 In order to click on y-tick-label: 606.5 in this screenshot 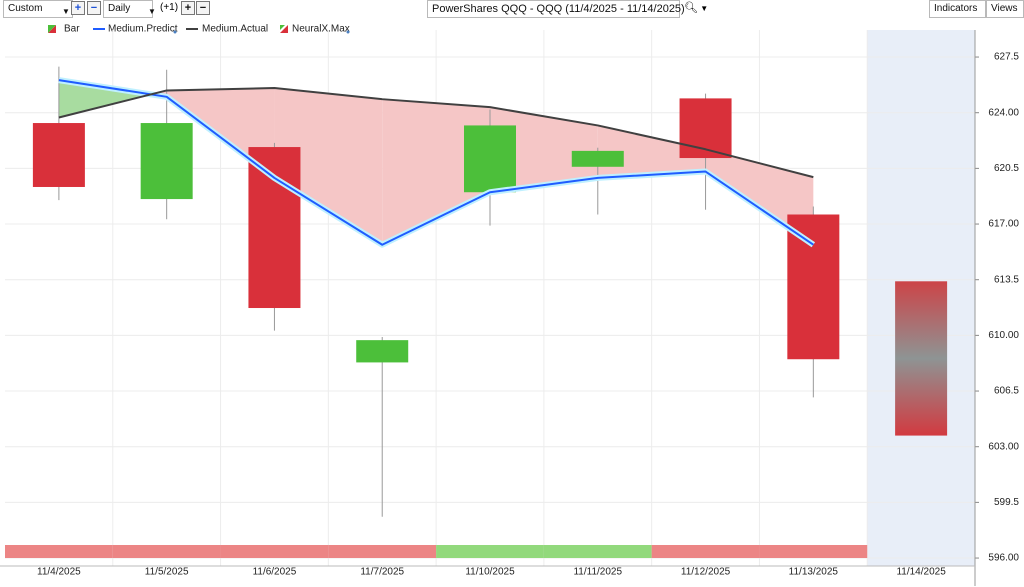, I will do `click(1006, 391)`.